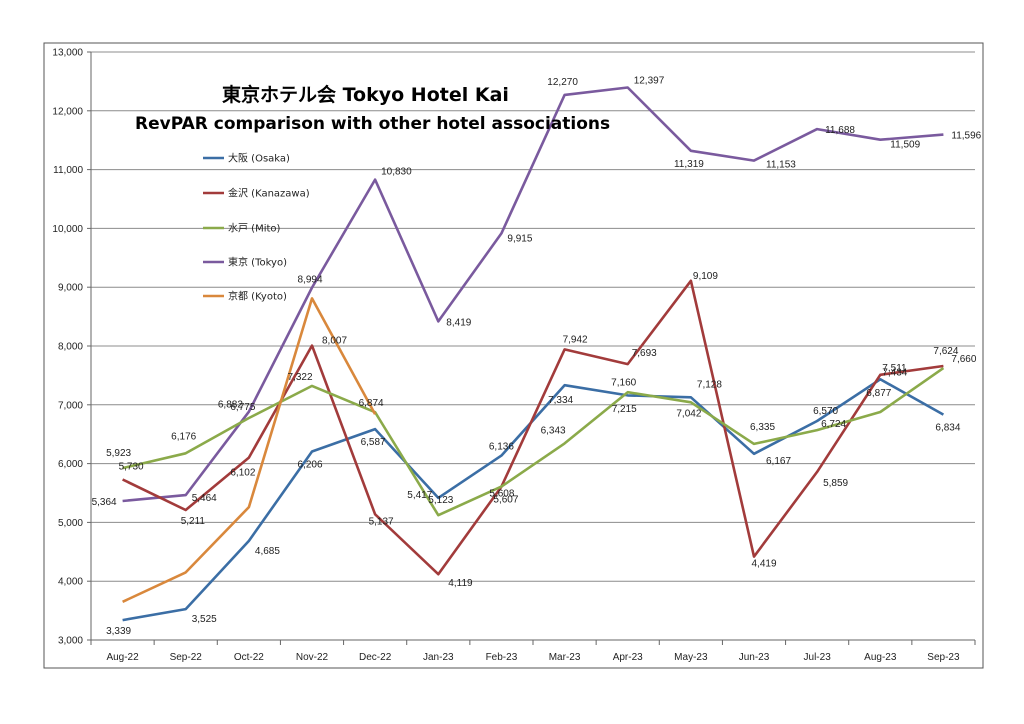 This screenshot has width=1024, height=724. Describe the element at coordinates (183, 436) in the screenshot. I see `data-label-mito: 6,176` at that location.